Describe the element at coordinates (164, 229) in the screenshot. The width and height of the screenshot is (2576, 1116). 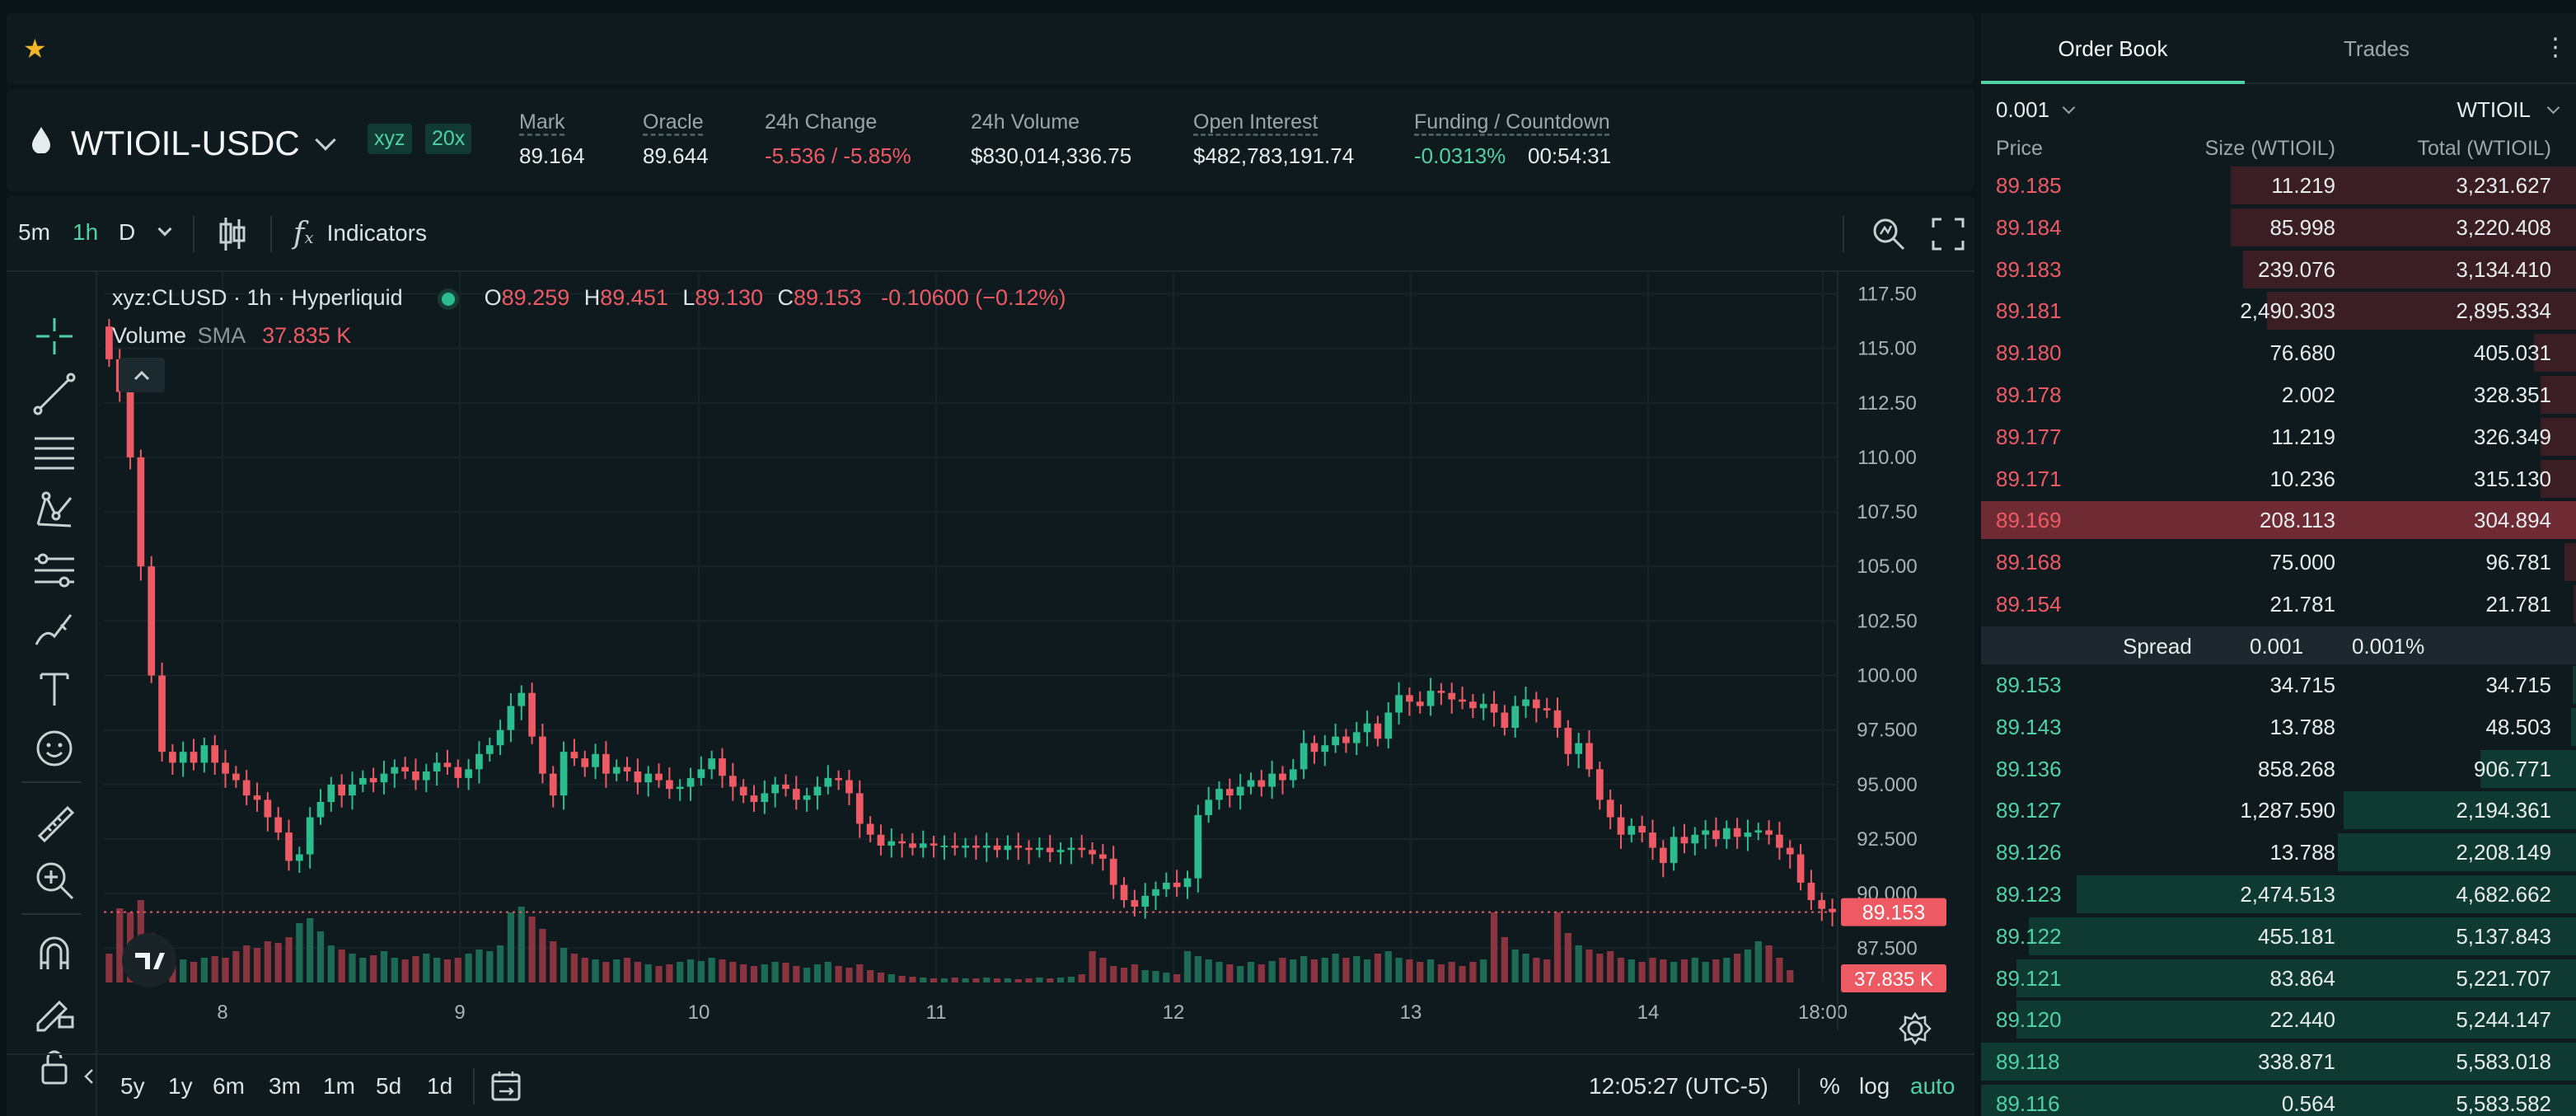
I see `interval-chevron-icon` at that location.